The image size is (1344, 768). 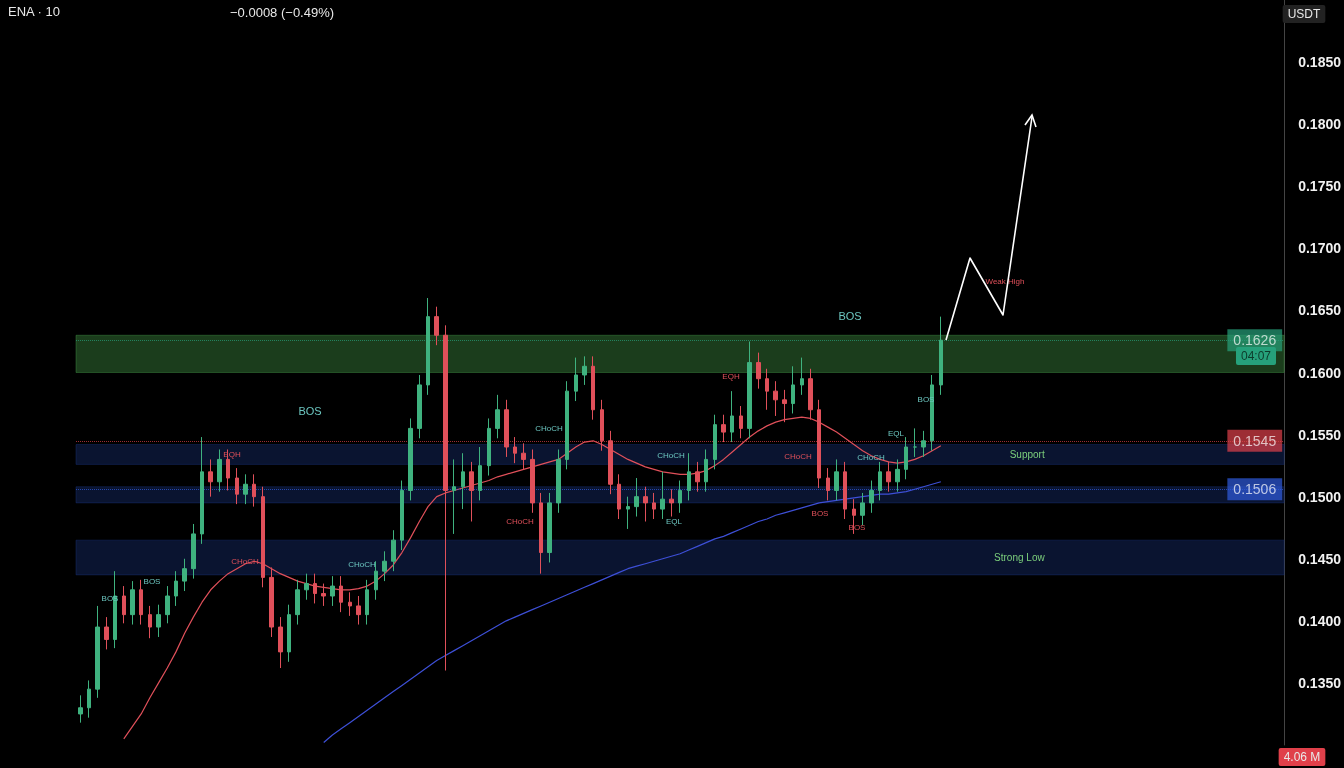 What do you see at coordinates (1320, 186) in the screenshot?
I see `y-tick-label: 0.1750` at bounding box center [1320, 186].